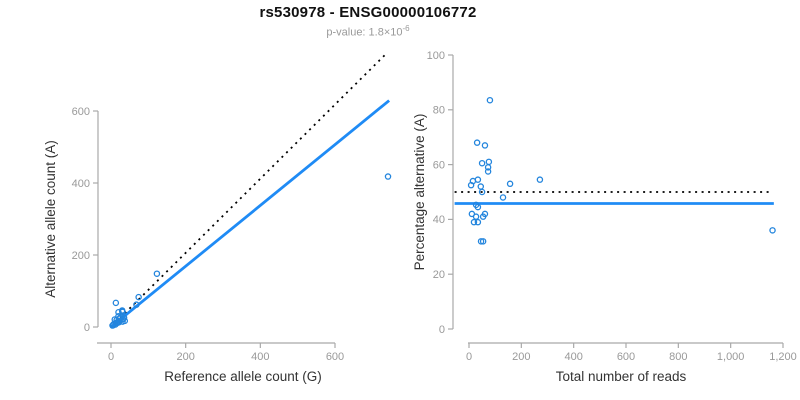  What do you see at coordinates (81, 184) in the screenshot?
I see `y-tick-label: 400` at bounding box center [81, 184].